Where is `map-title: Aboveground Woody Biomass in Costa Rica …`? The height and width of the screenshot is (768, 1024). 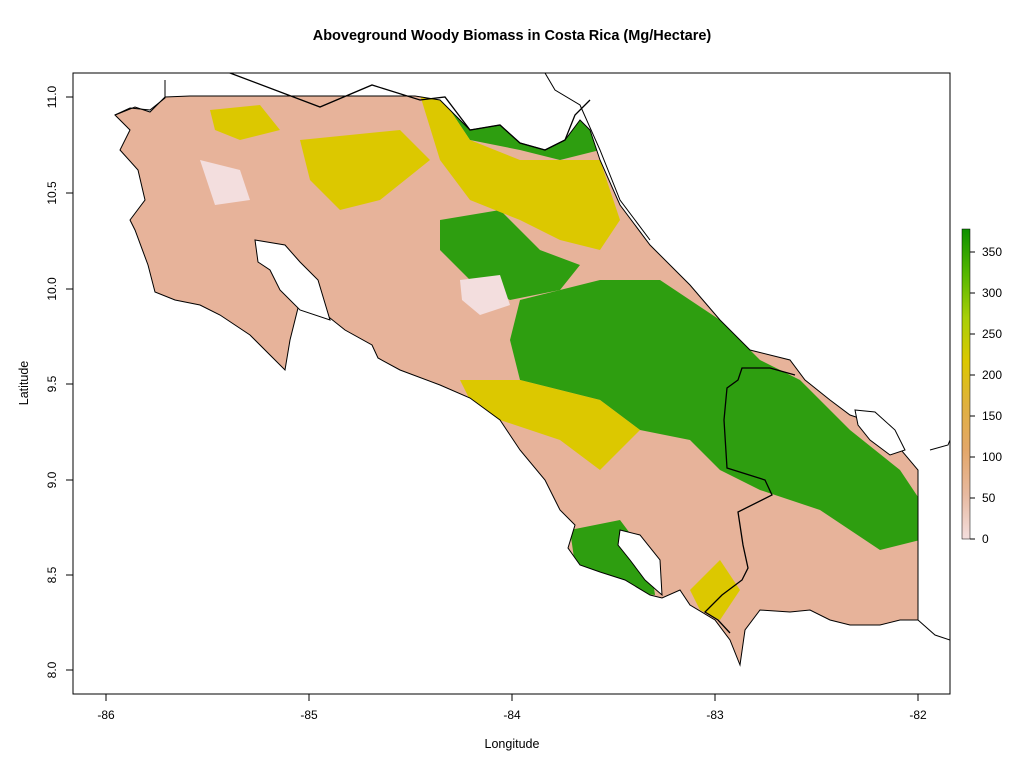
map-title: Aboveground Woody Biomass in Costa Rica … is located at coordinates (512, 36).